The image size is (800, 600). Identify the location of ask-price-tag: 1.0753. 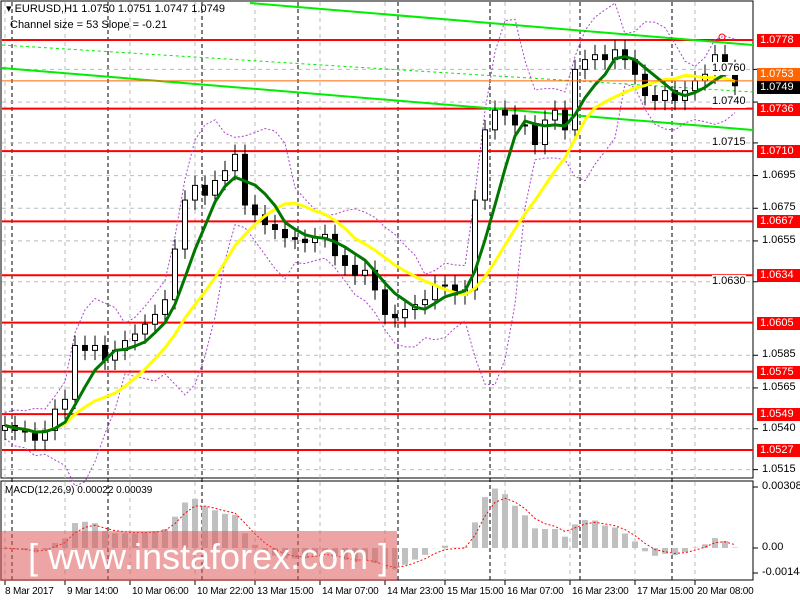
(778, 75).